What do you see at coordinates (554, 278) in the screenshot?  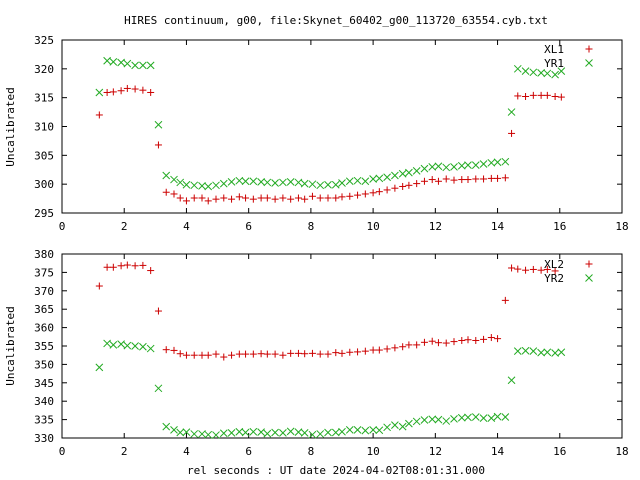 I see `legend-label: YR2` at bounding box center [554, 278].